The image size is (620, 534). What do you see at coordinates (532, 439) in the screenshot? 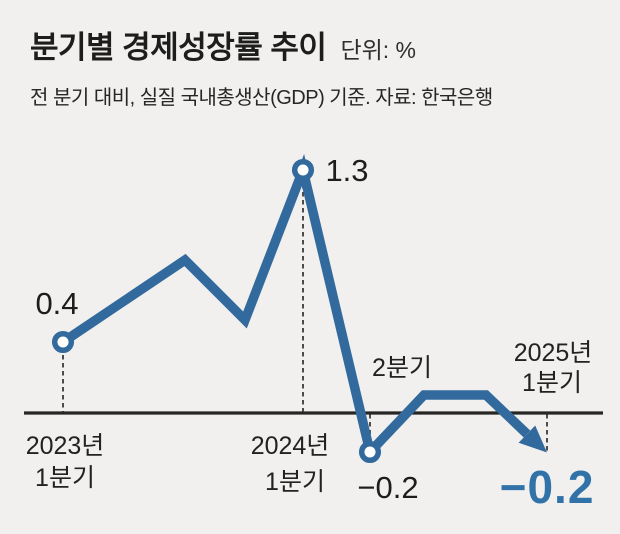
I see `trend-arrowhead-icon` at bounding box center [532, 439].